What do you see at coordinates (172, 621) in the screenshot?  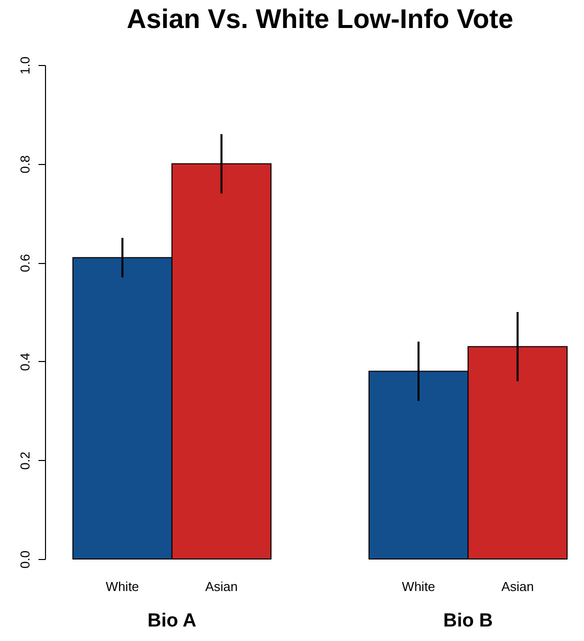 I see `x-tick-label: Bio A` at bounding box center [172, 621].